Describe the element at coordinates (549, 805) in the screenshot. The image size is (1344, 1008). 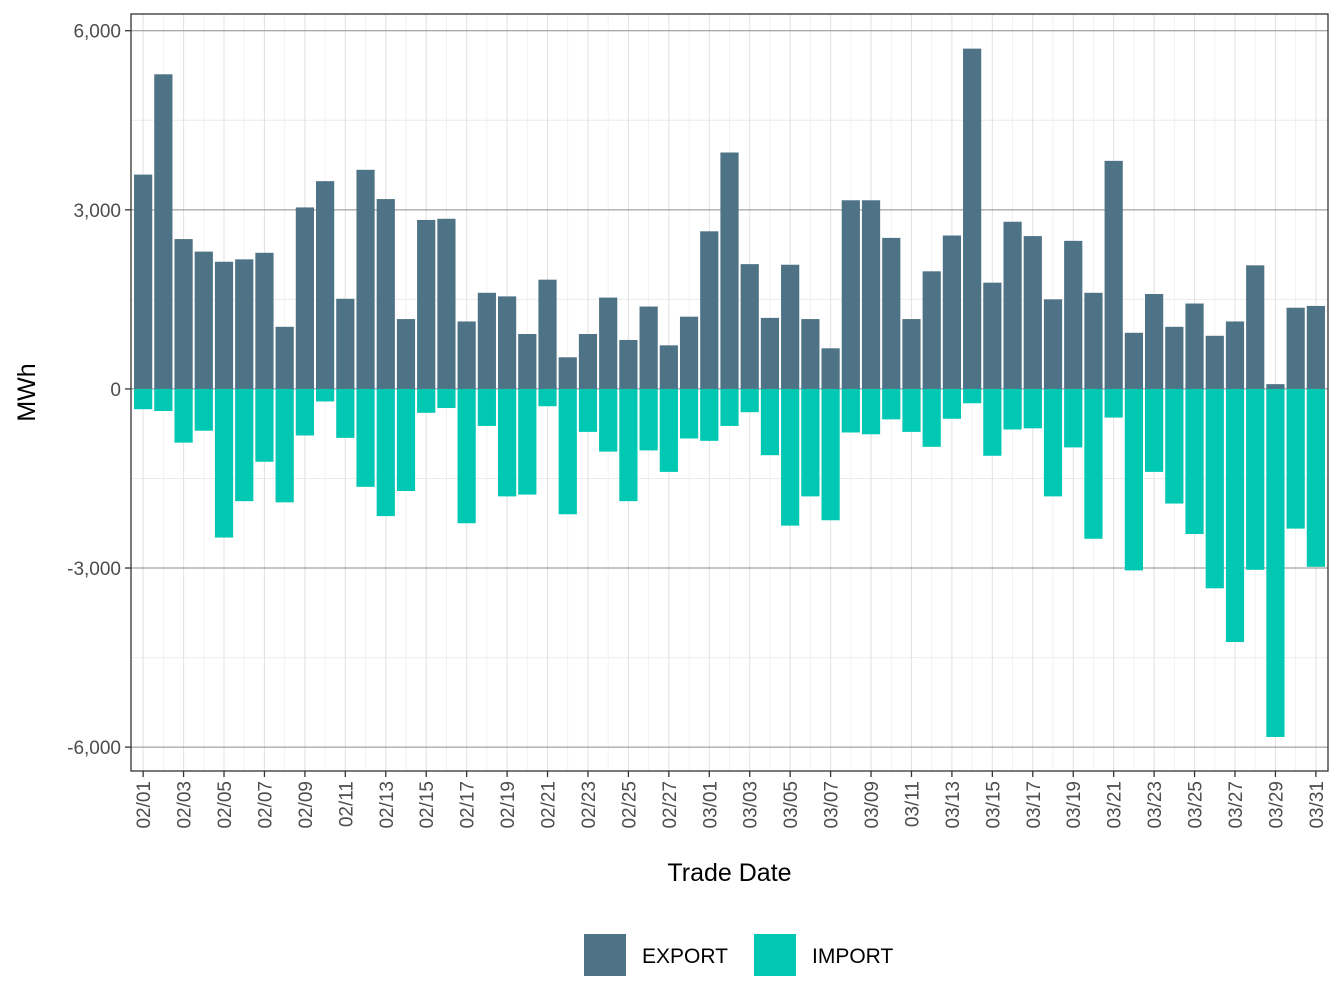
I see `x-tick-label: 02/21` at that location.